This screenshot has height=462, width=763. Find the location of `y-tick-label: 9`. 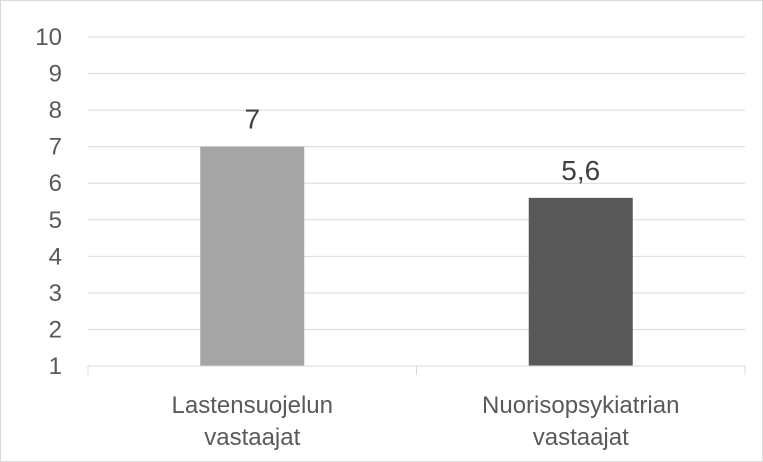

y-tick-label: 9 is located at coordinates (55, 74).